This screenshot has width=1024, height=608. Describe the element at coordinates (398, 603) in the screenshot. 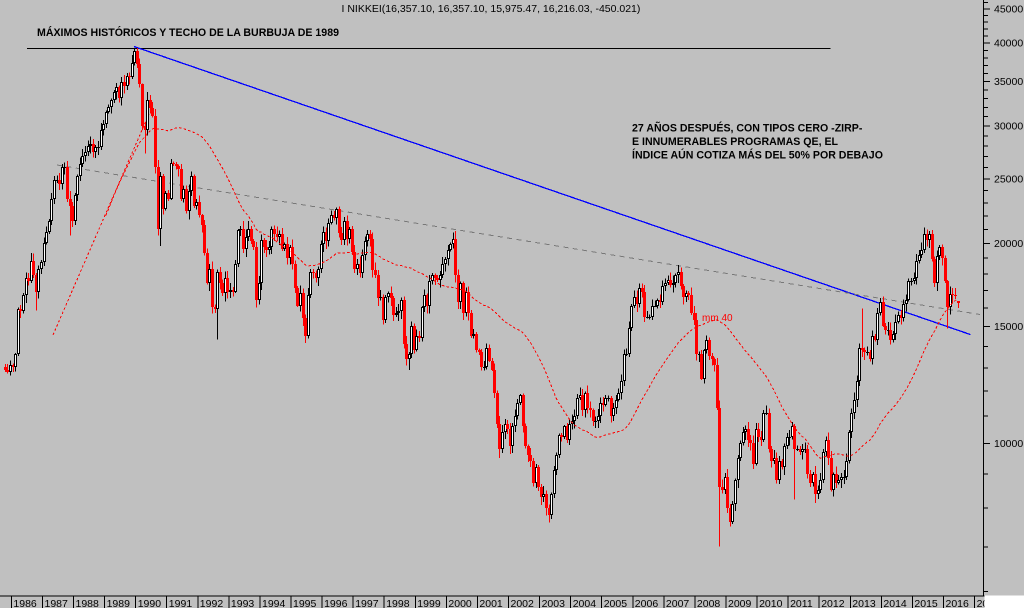

I see `svg-text: 1998` at that location.